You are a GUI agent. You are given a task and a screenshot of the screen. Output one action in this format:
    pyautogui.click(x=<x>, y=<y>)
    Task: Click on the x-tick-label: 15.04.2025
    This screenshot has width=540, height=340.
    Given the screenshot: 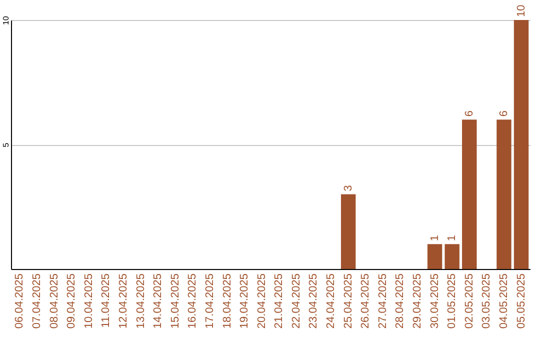 What is the action you would take?
    pyautogui.click(x=175, y=301)
    